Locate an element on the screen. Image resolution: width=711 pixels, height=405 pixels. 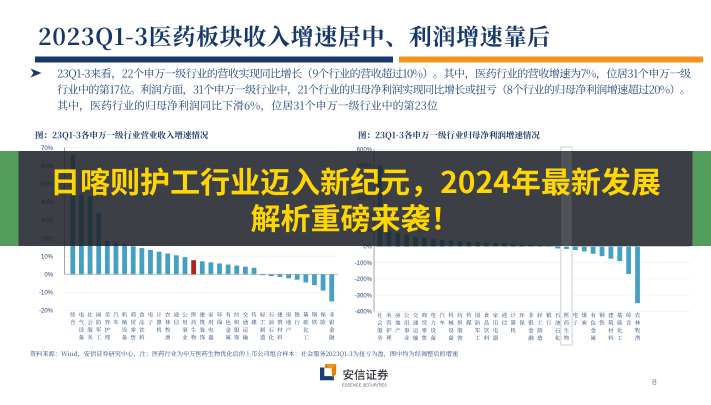
svg-text: 0% is located at coordinates (48, 276).